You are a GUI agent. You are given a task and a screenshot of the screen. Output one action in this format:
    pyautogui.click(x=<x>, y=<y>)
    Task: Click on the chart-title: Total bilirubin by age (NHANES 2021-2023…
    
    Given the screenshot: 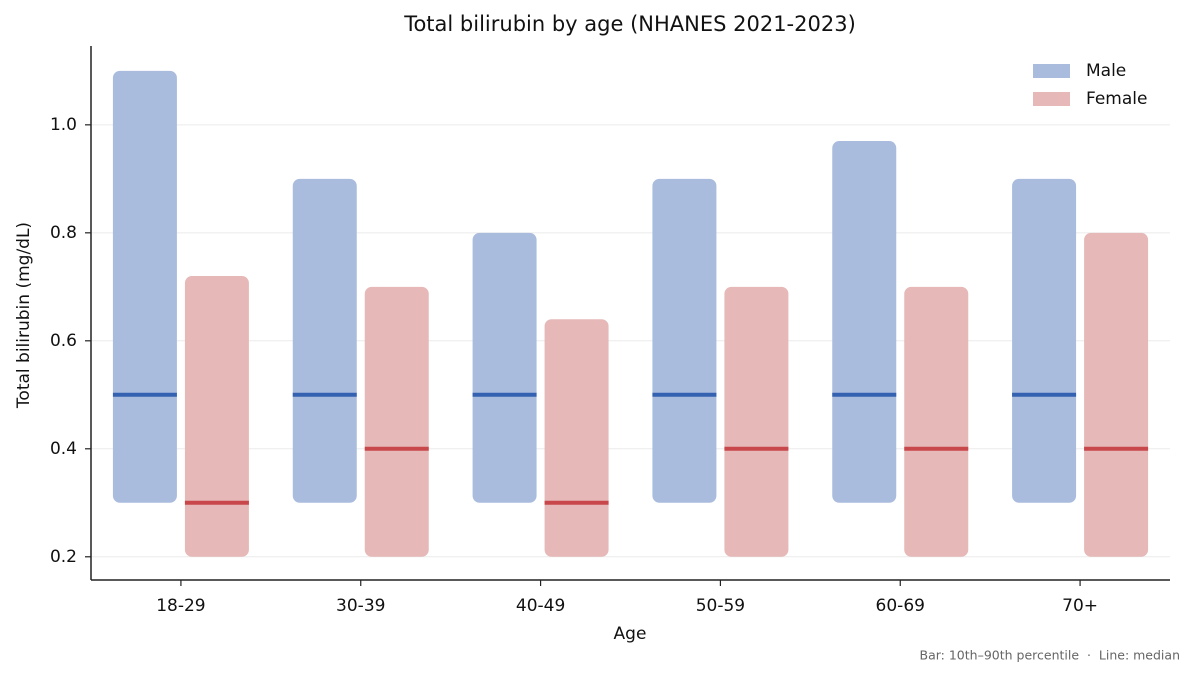 What is the action you would take?
    pyautogui.click(x=629, y=24)
    